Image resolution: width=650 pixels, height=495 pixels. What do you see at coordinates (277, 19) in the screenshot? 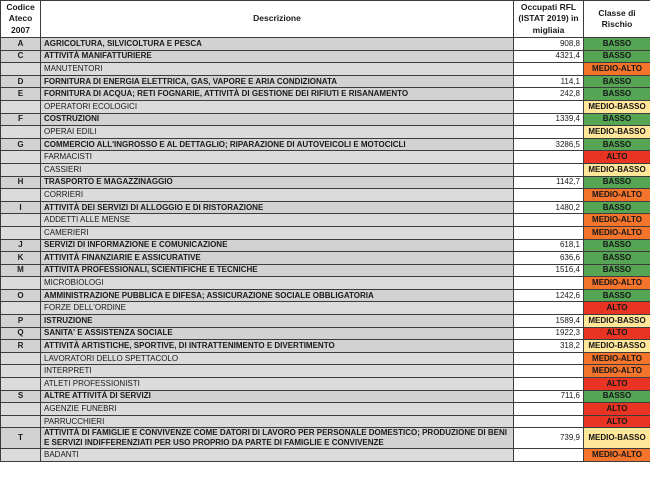
I see `header-descrizione: Descrizione` at bounding box center [277, 19].